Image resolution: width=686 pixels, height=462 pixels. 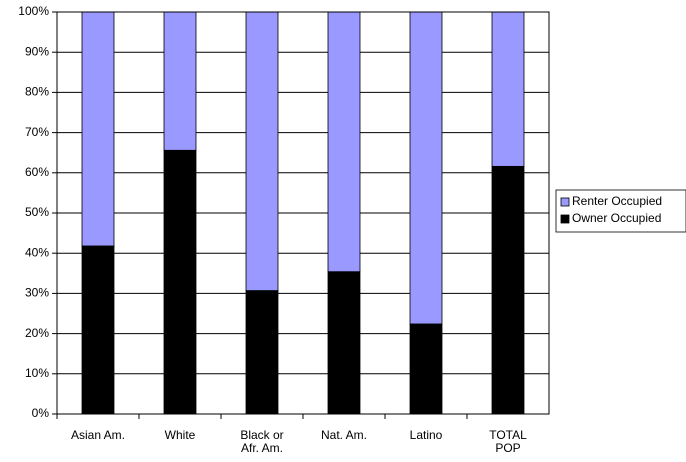 What do you see at coordinates (37, 293) in the screenshot?
I see `y-tick-label: 30%` at bounding box center [37, 293].